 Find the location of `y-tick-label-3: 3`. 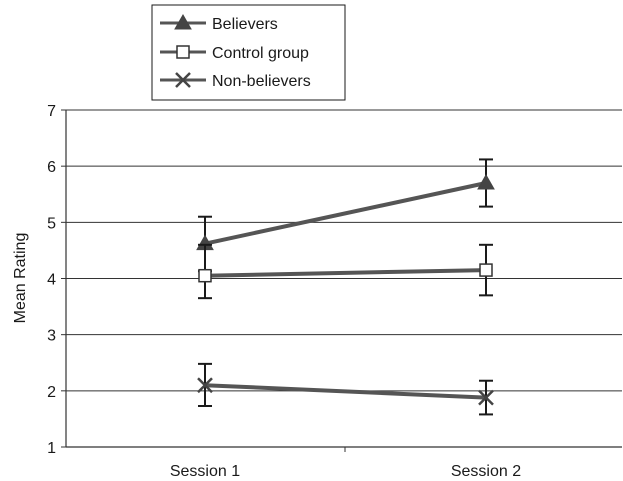

y-tick-label-3: 3 is located at coordinates (51, 336).